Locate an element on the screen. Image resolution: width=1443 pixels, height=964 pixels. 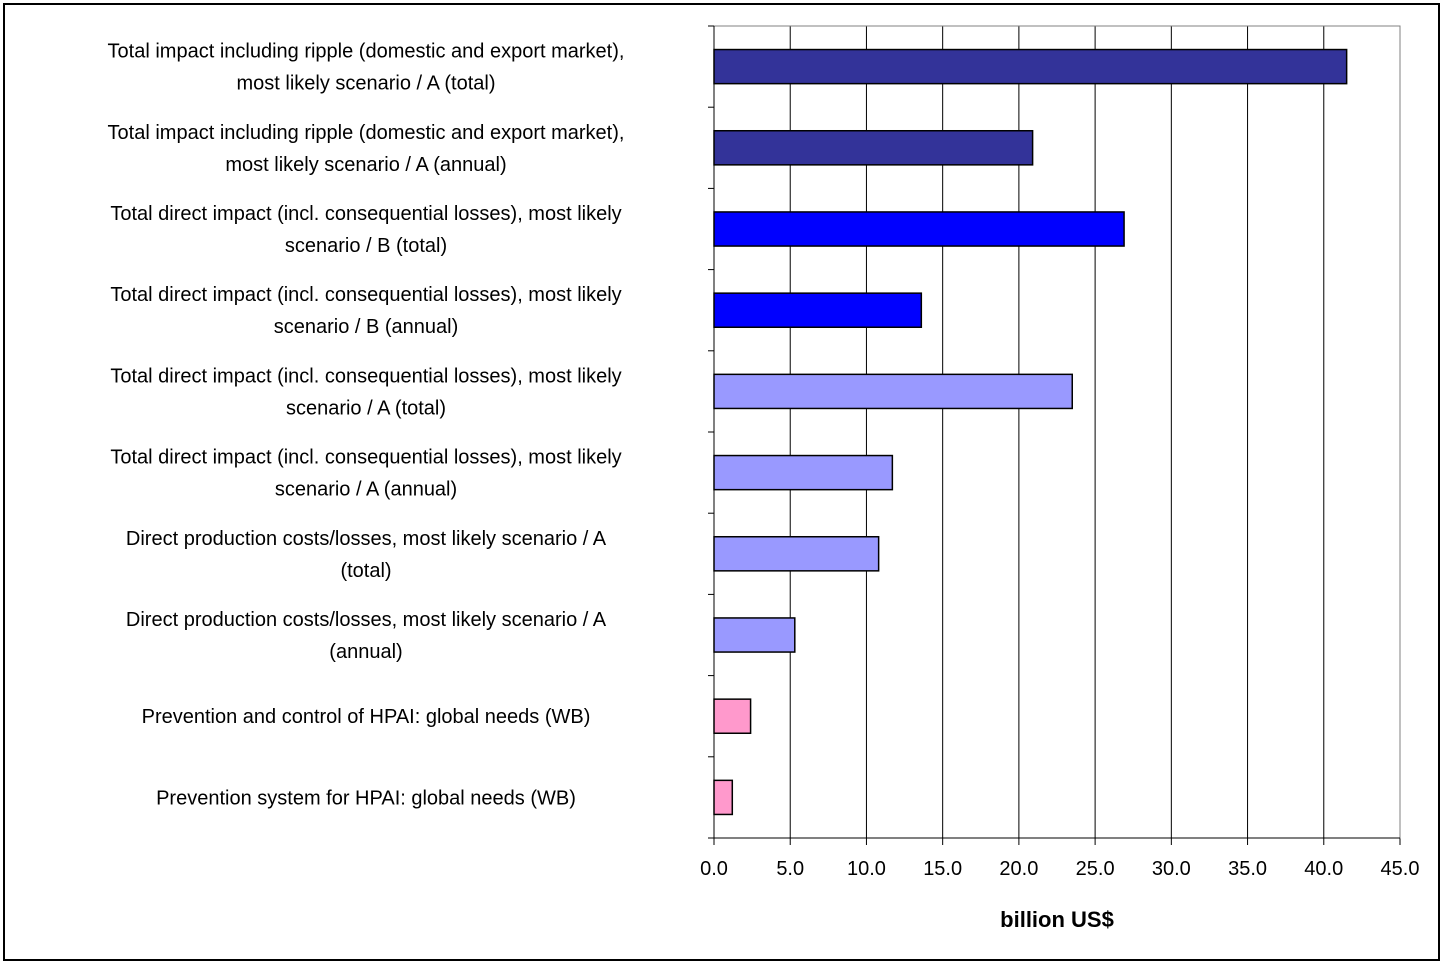
x-tick-labels: 0.0 5.0 10.0 15.0 20.0 25.0 30.0 35.0 40.0 45.0 is located at coordinates (1059, 869).